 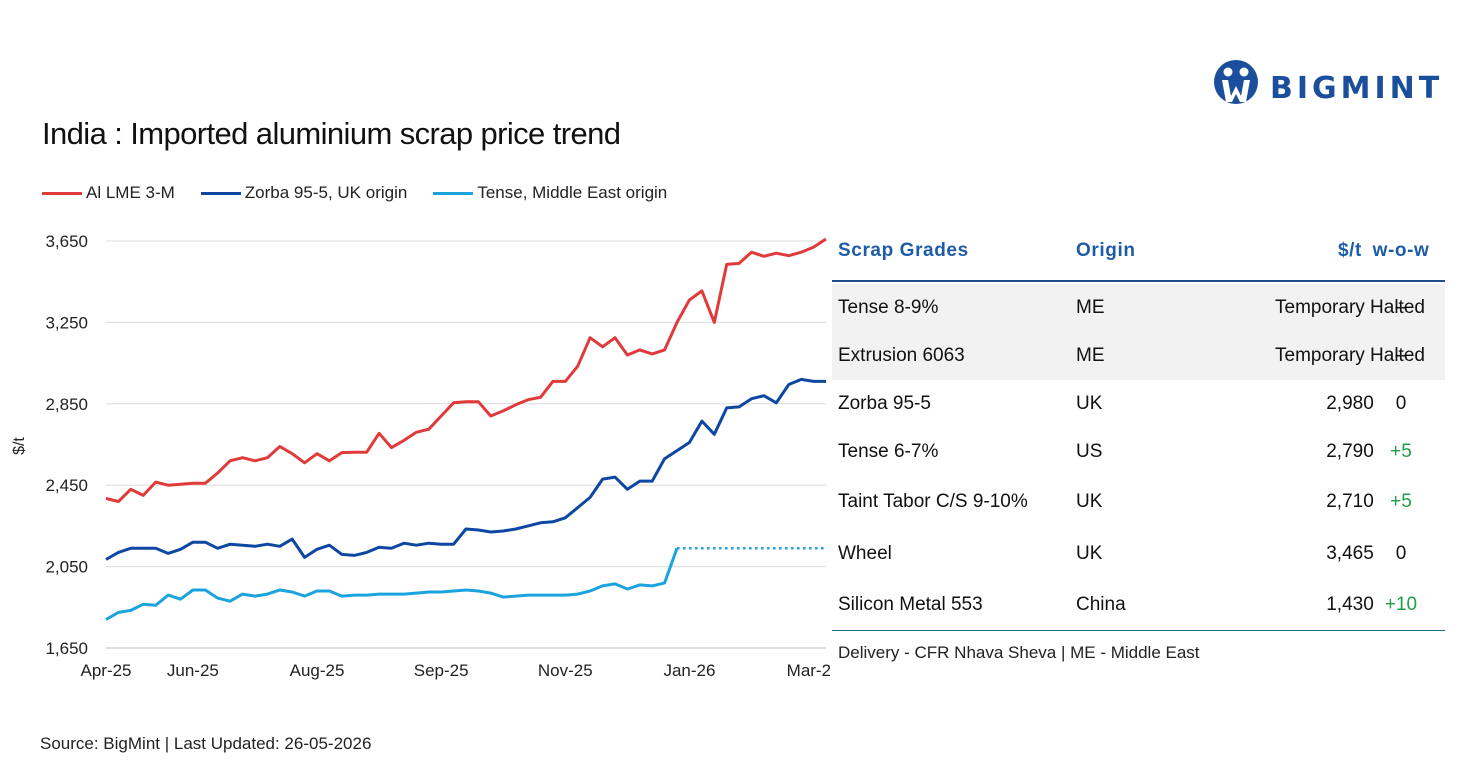 I want to click on cell-price: 2,790, so click(x=1350, y=451).